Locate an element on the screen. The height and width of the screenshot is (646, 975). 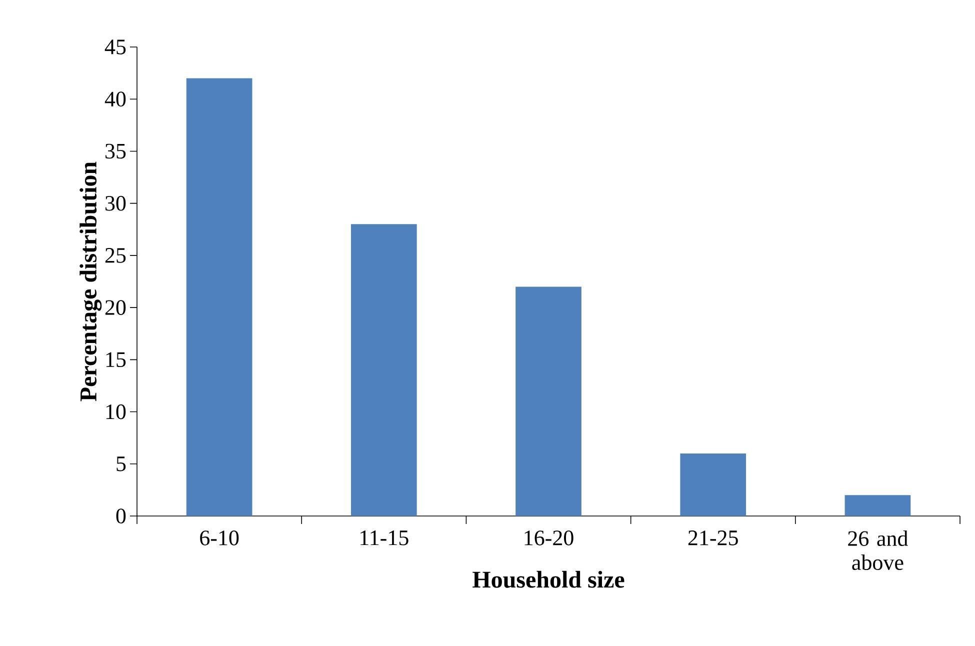
x-tick-label: 26 and above is located at coordinates (878, 550).